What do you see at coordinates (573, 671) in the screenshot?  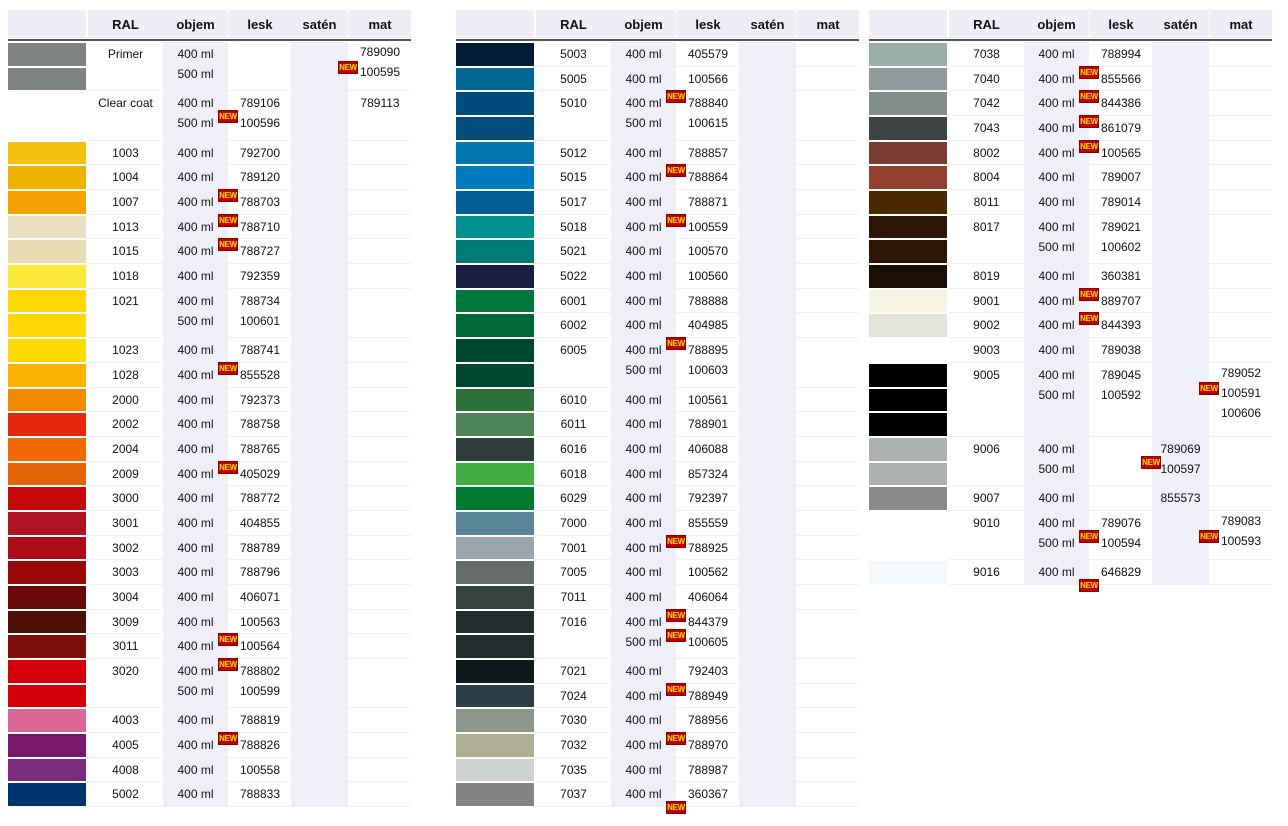 I see `ral-code: 7021` at bounding box center [573, 671].